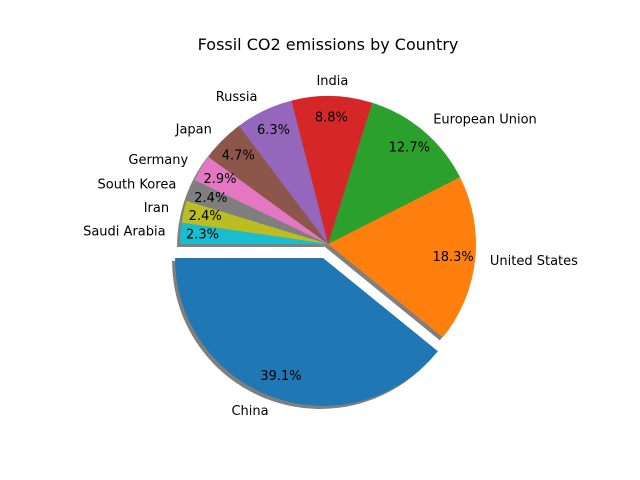  Describe the element at coordinates (219, 179) in the screenshot. I see `percent-germany: 2.9%` at that location.